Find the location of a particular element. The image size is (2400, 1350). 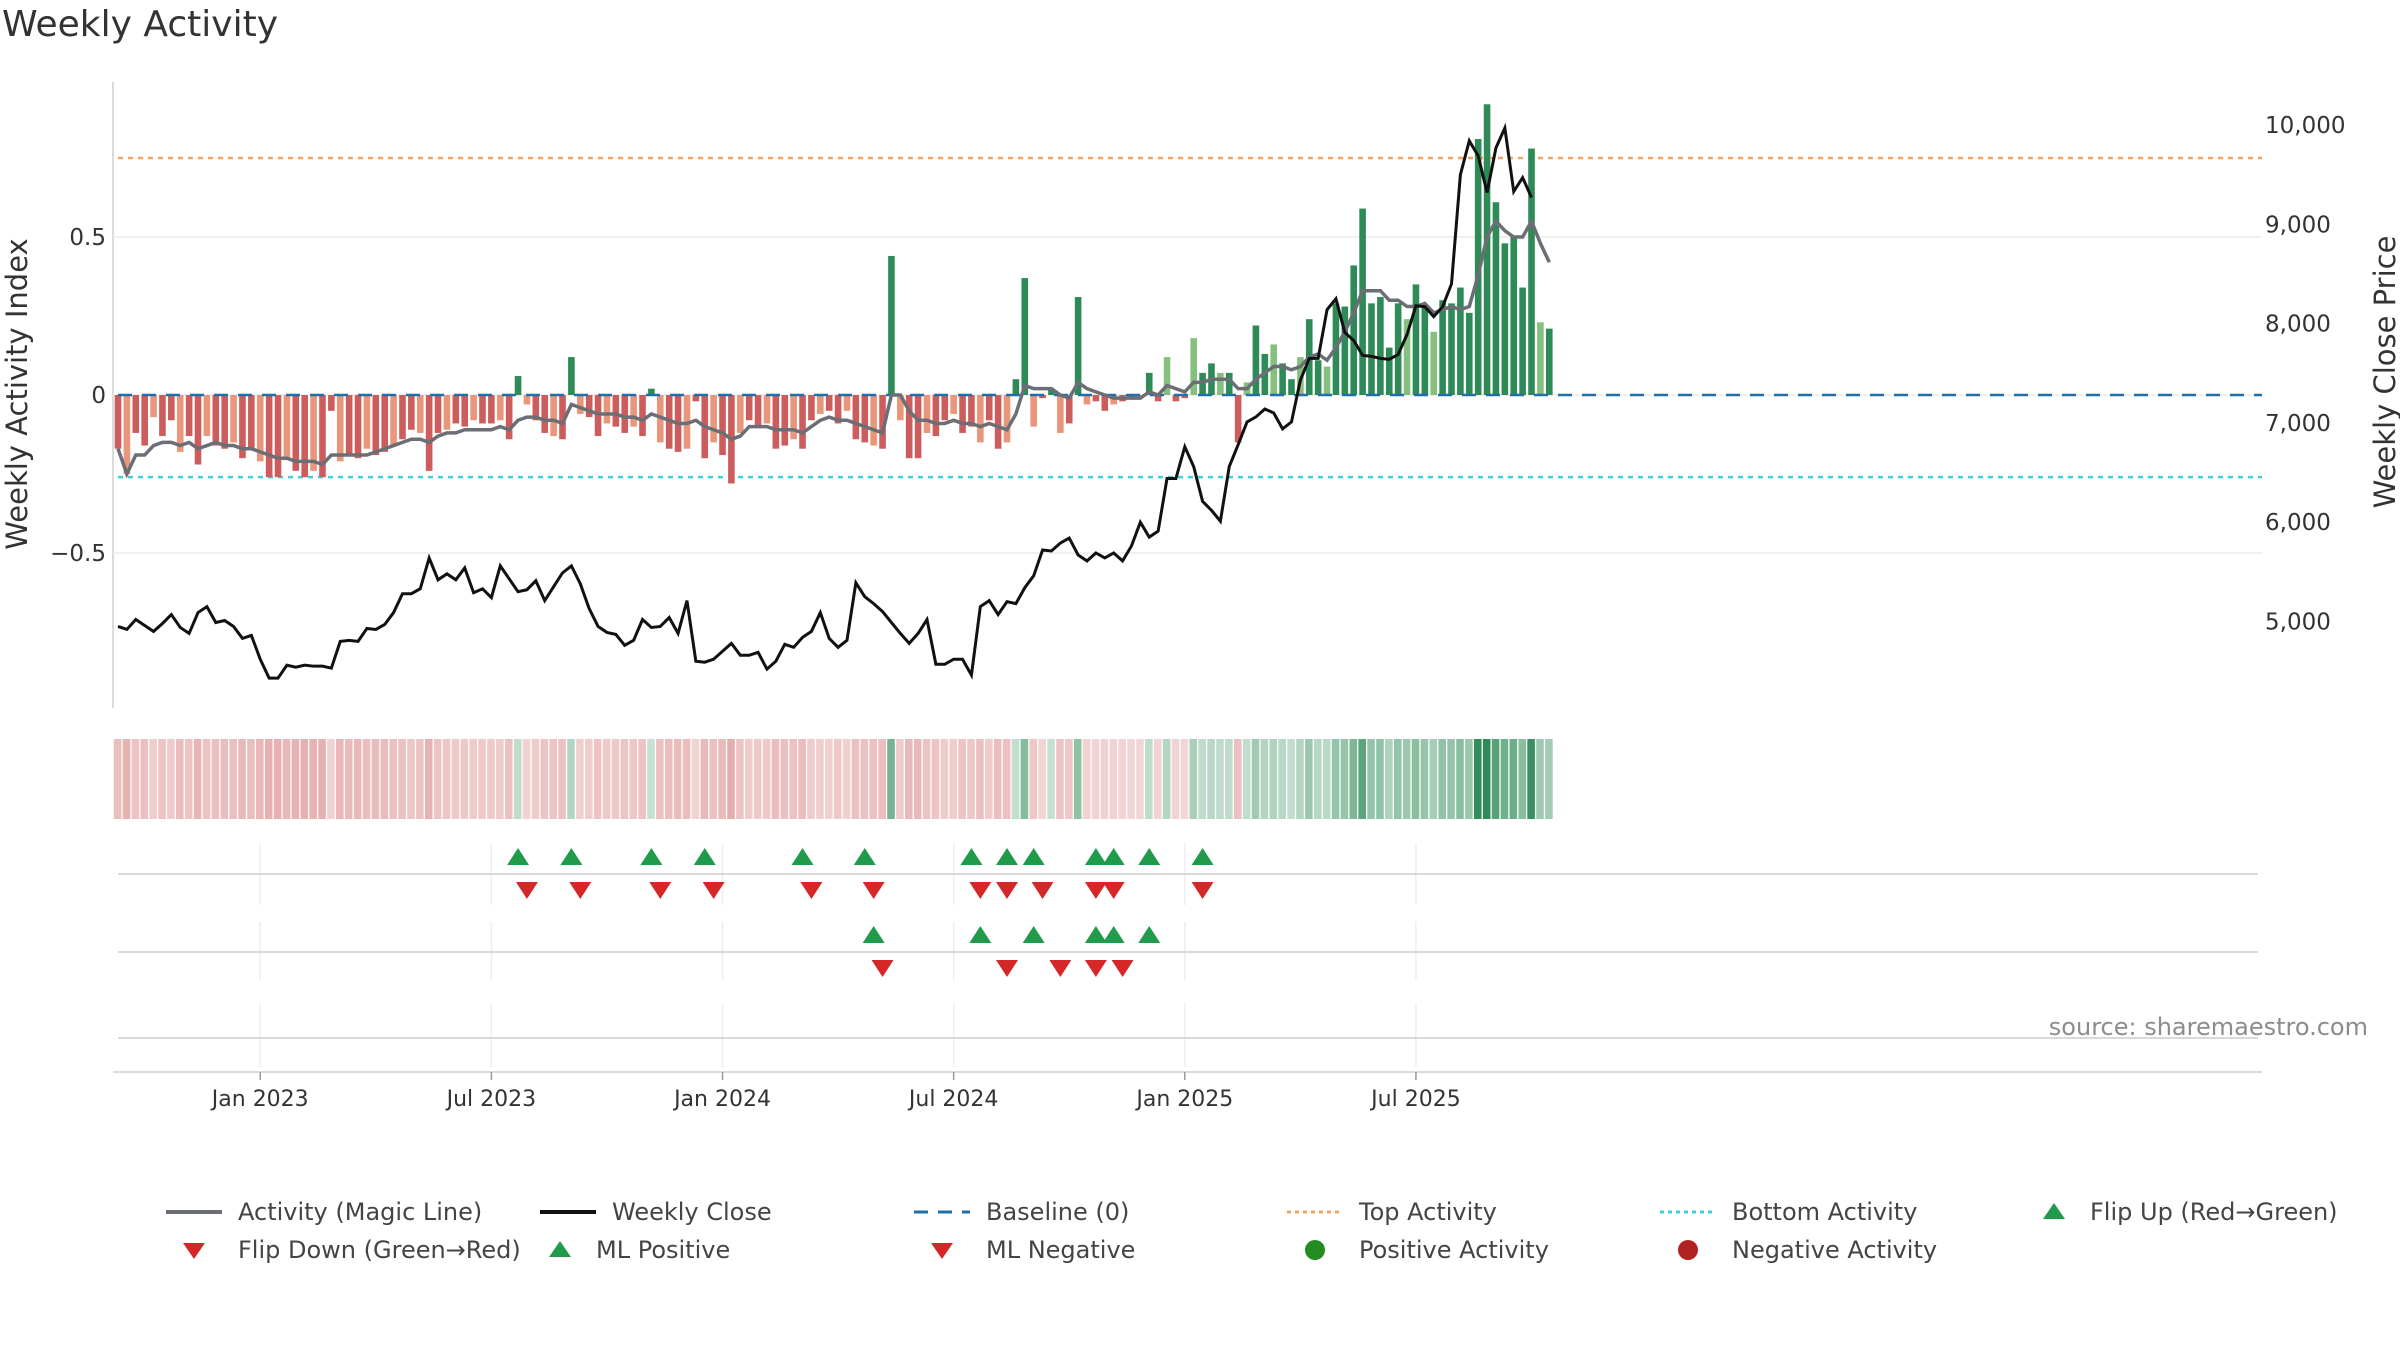

legend-flip-down: Flip Down (Green→Red) is located at coordinates (342, 1250).